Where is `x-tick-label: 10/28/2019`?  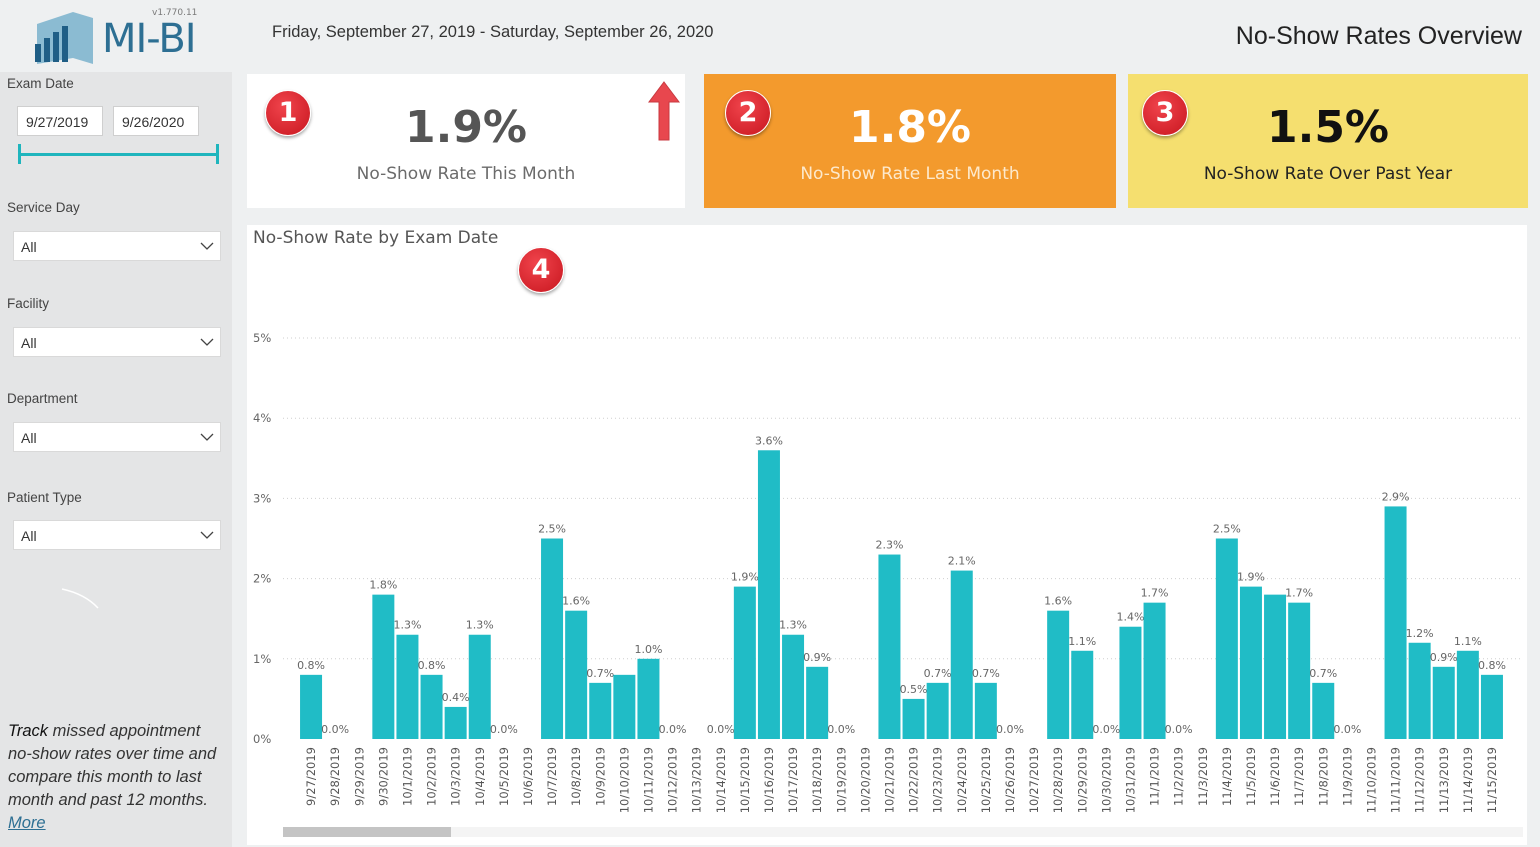
x-tick-label: 10/28/2019 is located at coordinates (1058, 780).